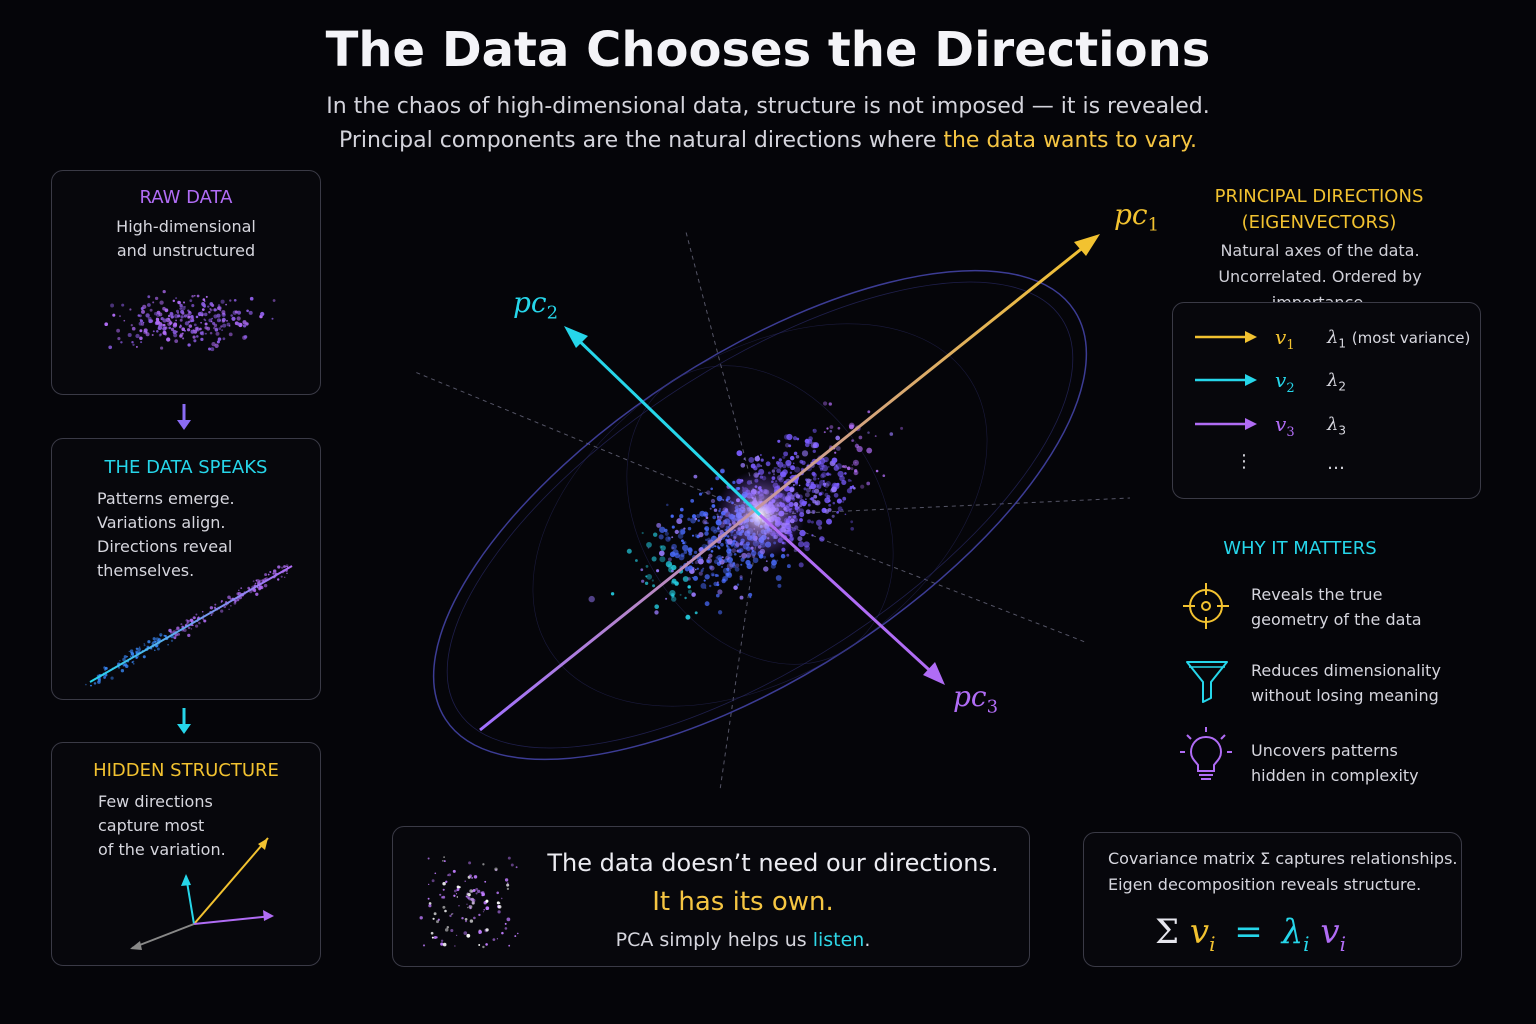  What do you see at coordinates (576, 337) in the screenshot?
I see `pc2-arrowhead` at bounding box center [576, 337].